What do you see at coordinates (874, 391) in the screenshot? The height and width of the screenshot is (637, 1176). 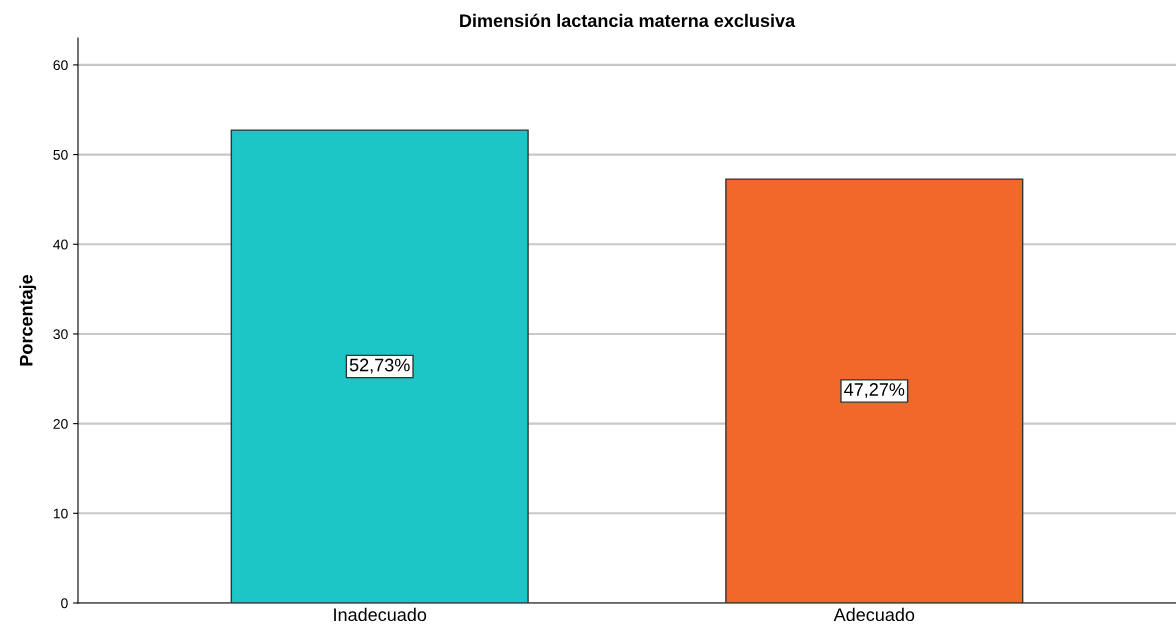 I see `data-label: 47,27%` at bounding box center [874, 391].